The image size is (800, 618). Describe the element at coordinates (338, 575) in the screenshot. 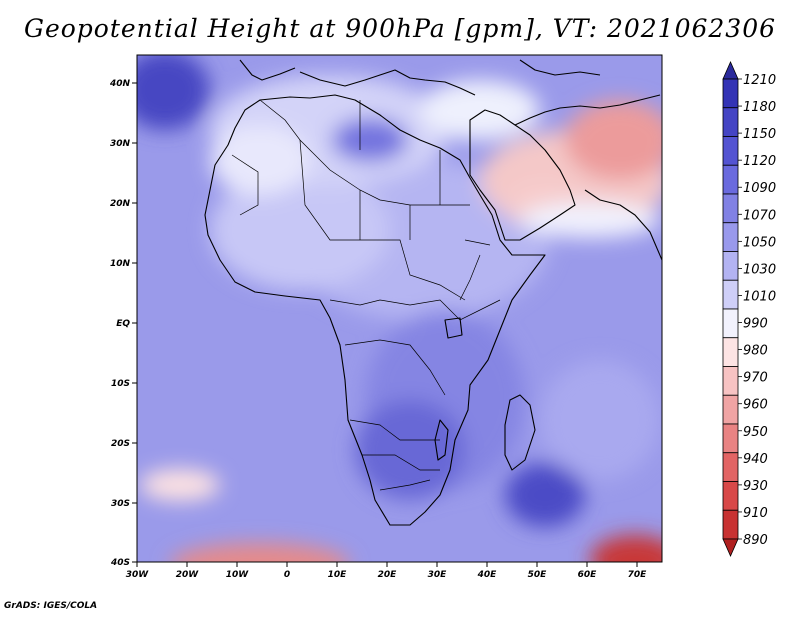

I see `lon-label: 10E` at that location.